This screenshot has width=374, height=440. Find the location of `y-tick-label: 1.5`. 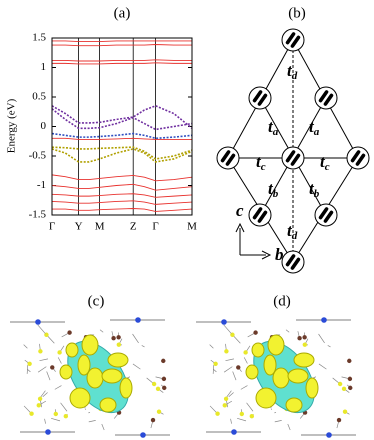

y-tick-label: 1.5 is located at coordinates (39, 38).